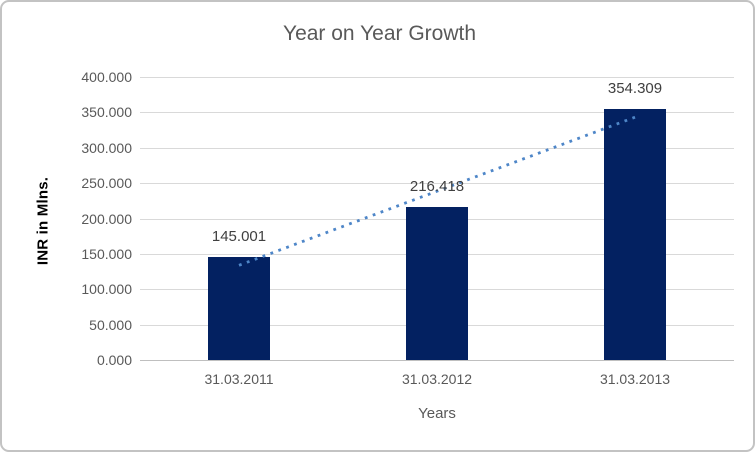 The image size is (755, 452). Describe the element at coordinates (106, 112) in the screenshot. I see `y-tick-label: 350.000` at that location.